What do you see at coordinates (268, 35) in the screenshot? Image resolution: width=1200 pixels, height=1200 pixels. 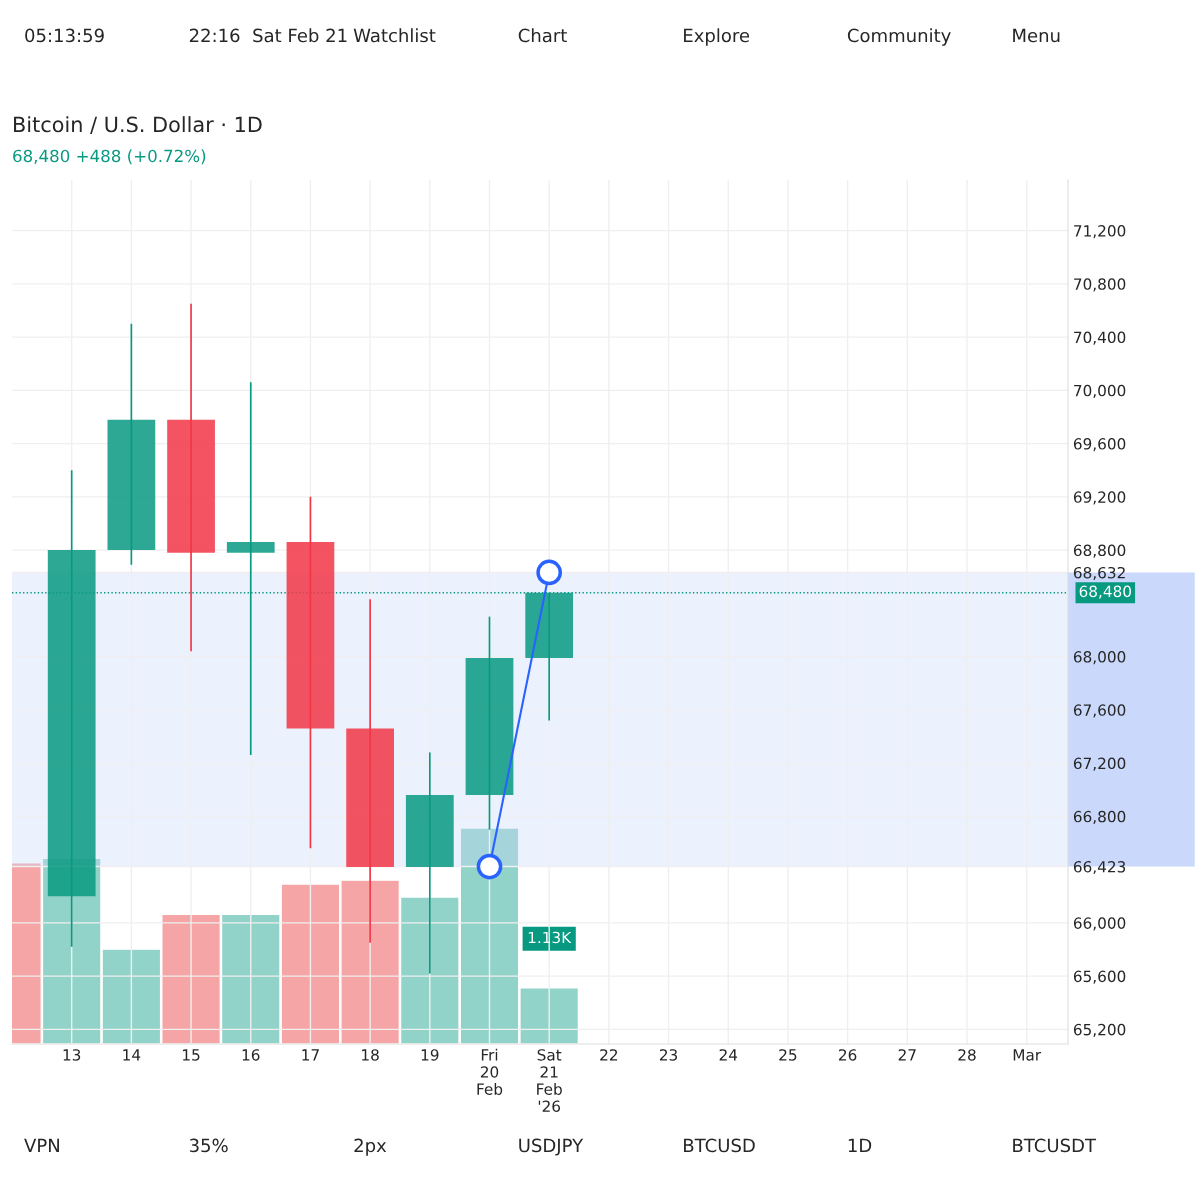 I see `text: 22:16 Sat Feb 21` at bounding box center [268, 35].